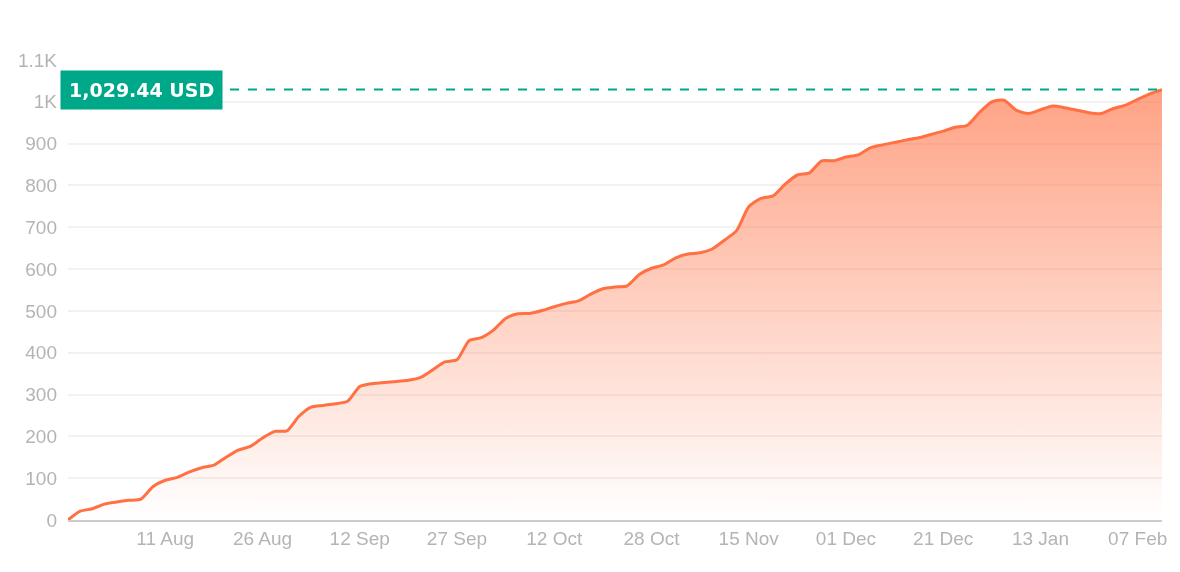  Describe the element at coordinates (1040, 538) in the screenshot. I see `x-tick-label: 13 Jan` at that location.